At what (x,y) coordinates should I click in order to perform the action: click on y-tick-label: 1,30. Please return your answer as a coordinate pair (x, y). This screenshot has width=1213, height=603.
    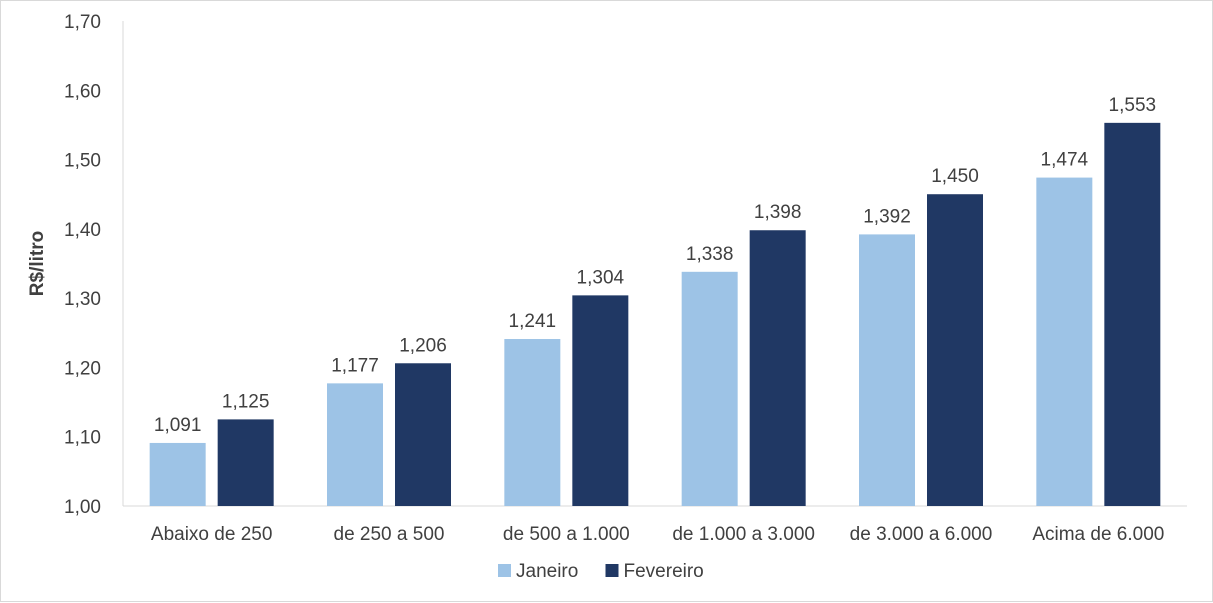
    Looking at the image, I should click on (82, 299).